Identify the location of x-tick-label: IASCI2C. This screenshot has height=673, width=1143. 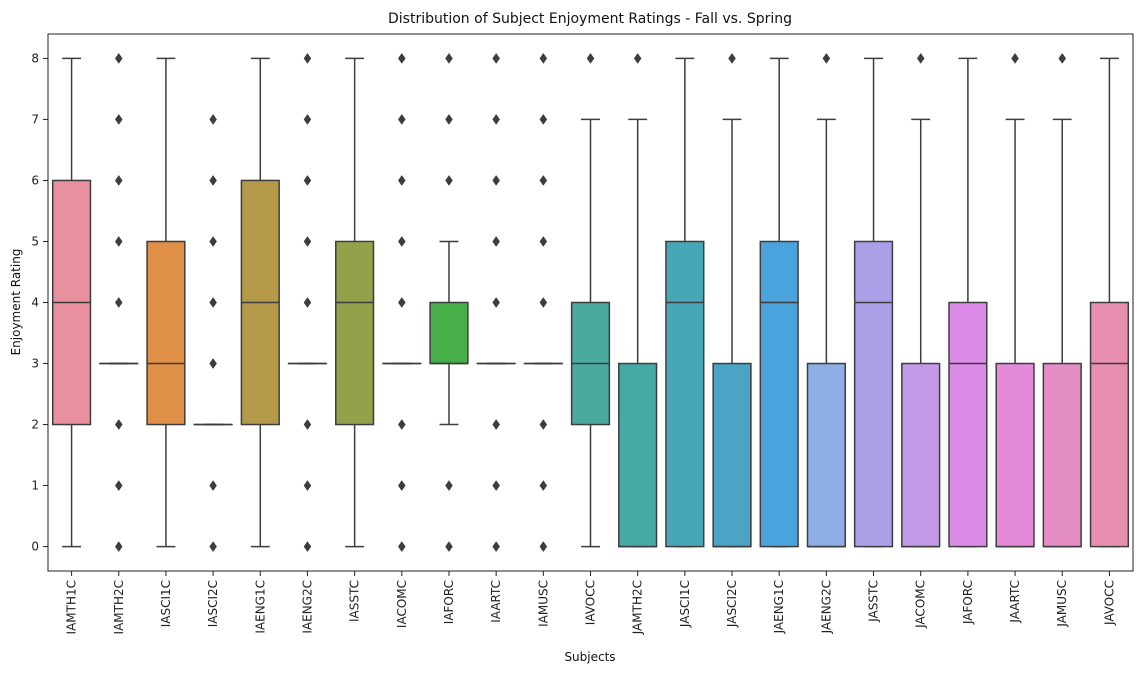
(213, 603).